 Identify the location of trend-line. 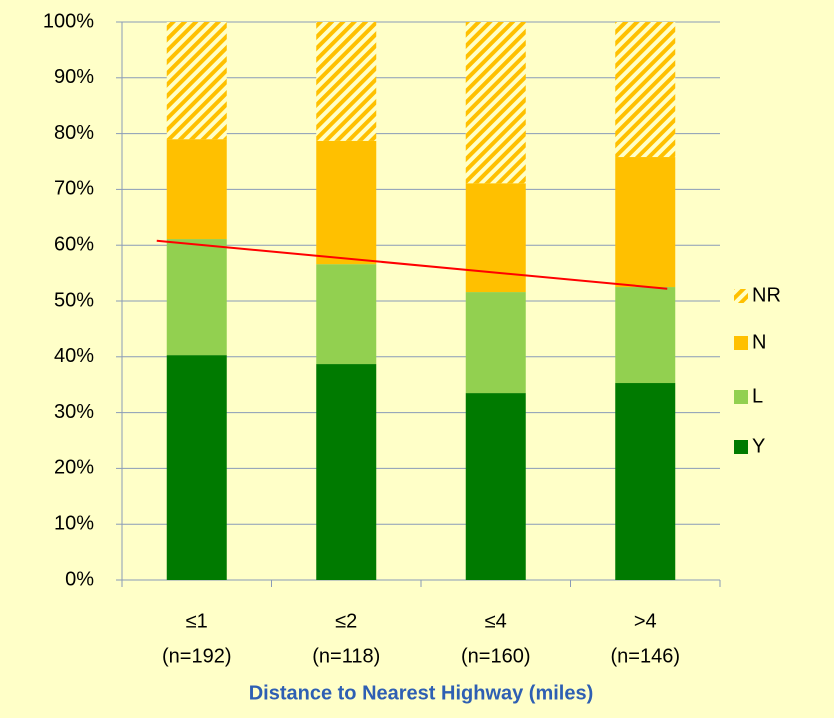
(412, 264).